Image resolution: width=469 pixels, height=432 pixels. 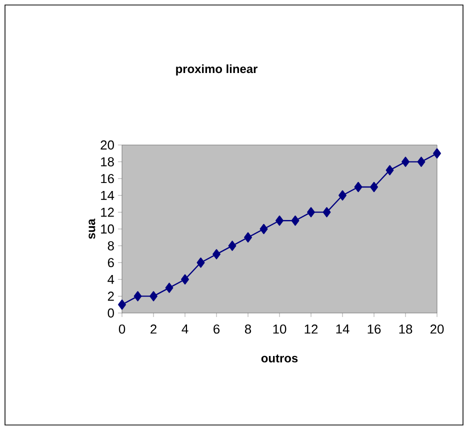 I want to click on y-tick-label: 0, so click(x=111, y=313).